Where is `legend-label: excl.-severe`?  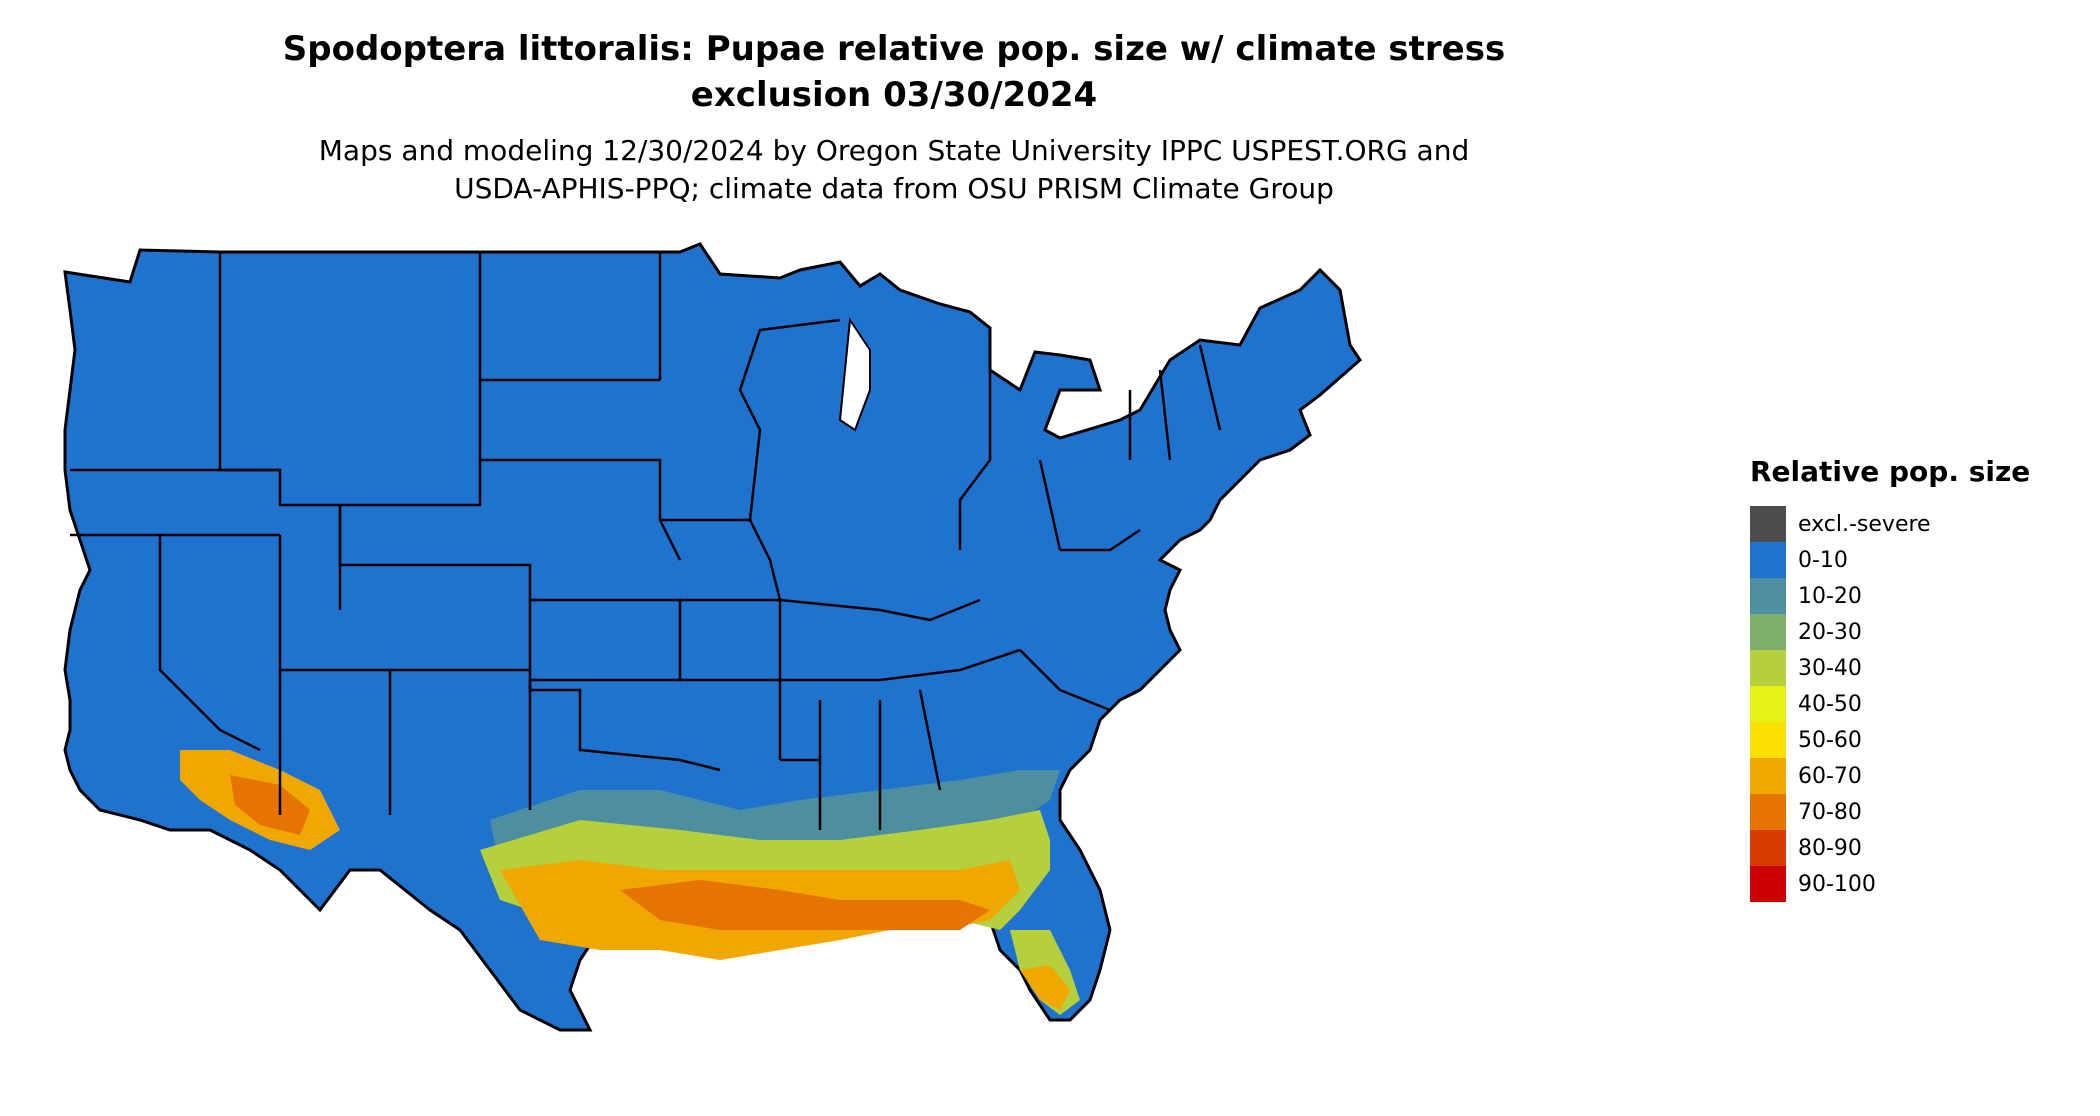 legend-label: excl.-severe is located at coordinates (1864, 524).